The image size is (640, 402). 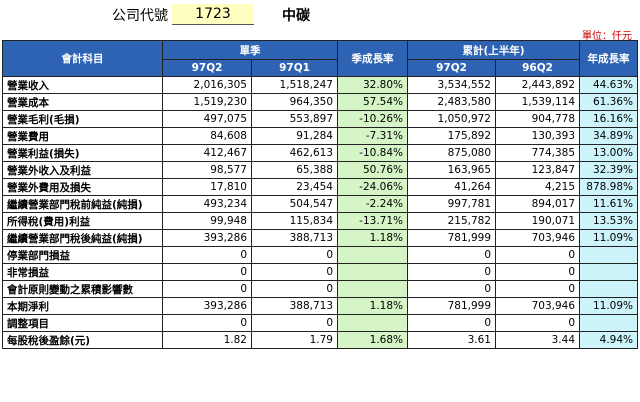 I want to click on cell-q-cur: 412,467, so click(x=207, y=153).